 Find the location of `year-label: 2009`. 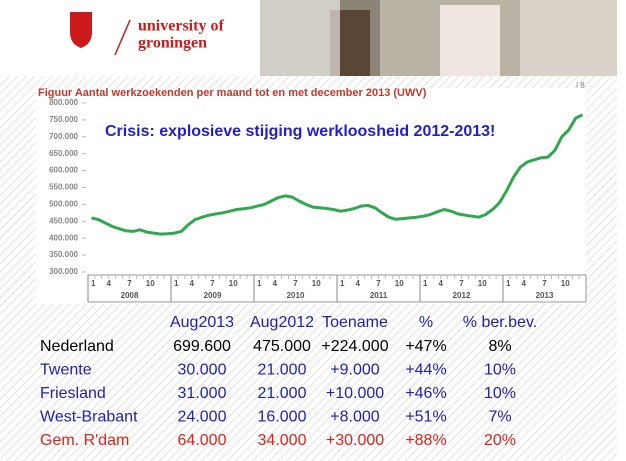

year-label: 2009 is located at coordinates (213, 295).